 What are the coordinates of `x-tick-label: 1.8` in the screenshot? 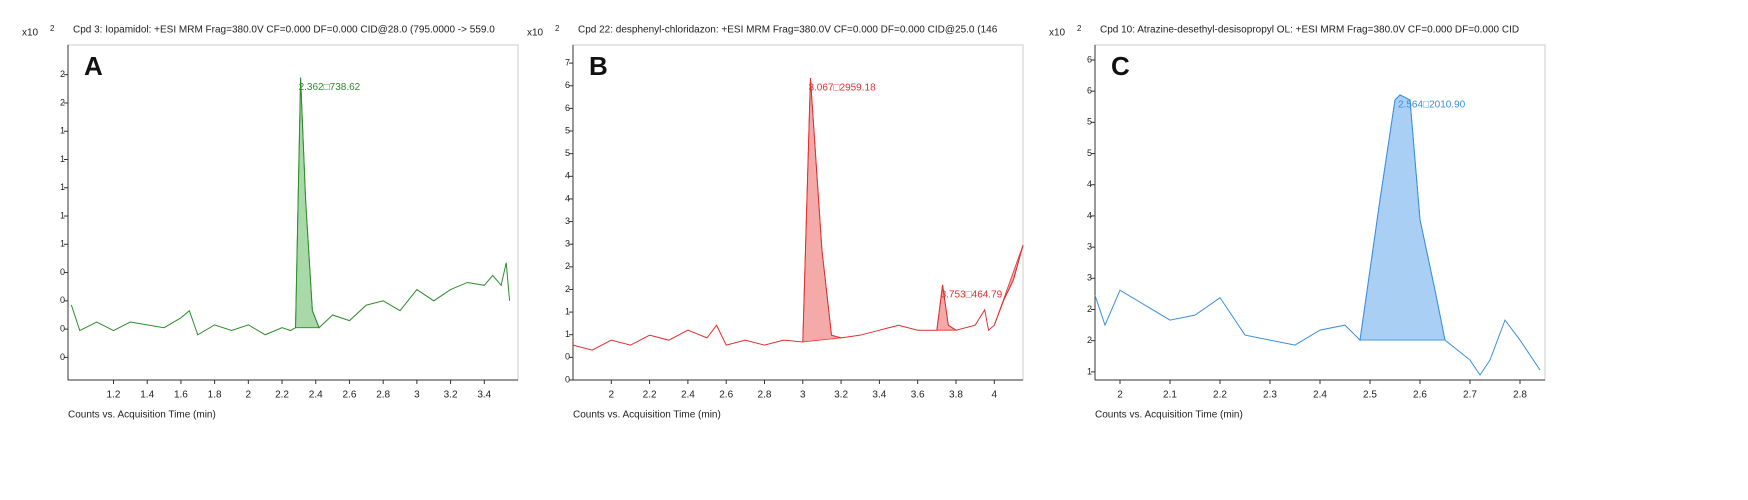 It's located at (215, 395).